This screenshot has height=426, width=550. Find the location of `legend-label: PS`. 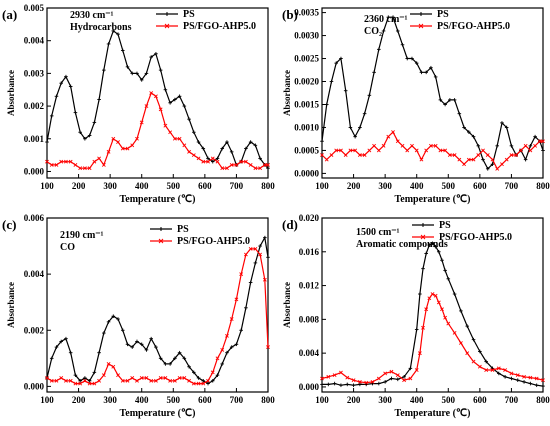

legend-label: PS is located at coordinates (189, 14).